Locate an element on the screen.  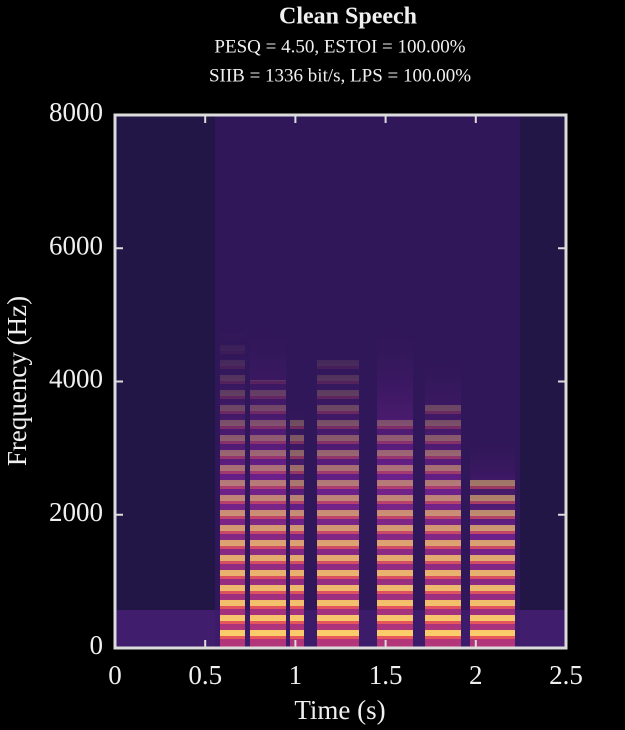
x-tick-label: 0.5 is located at coordinates (205, 675).